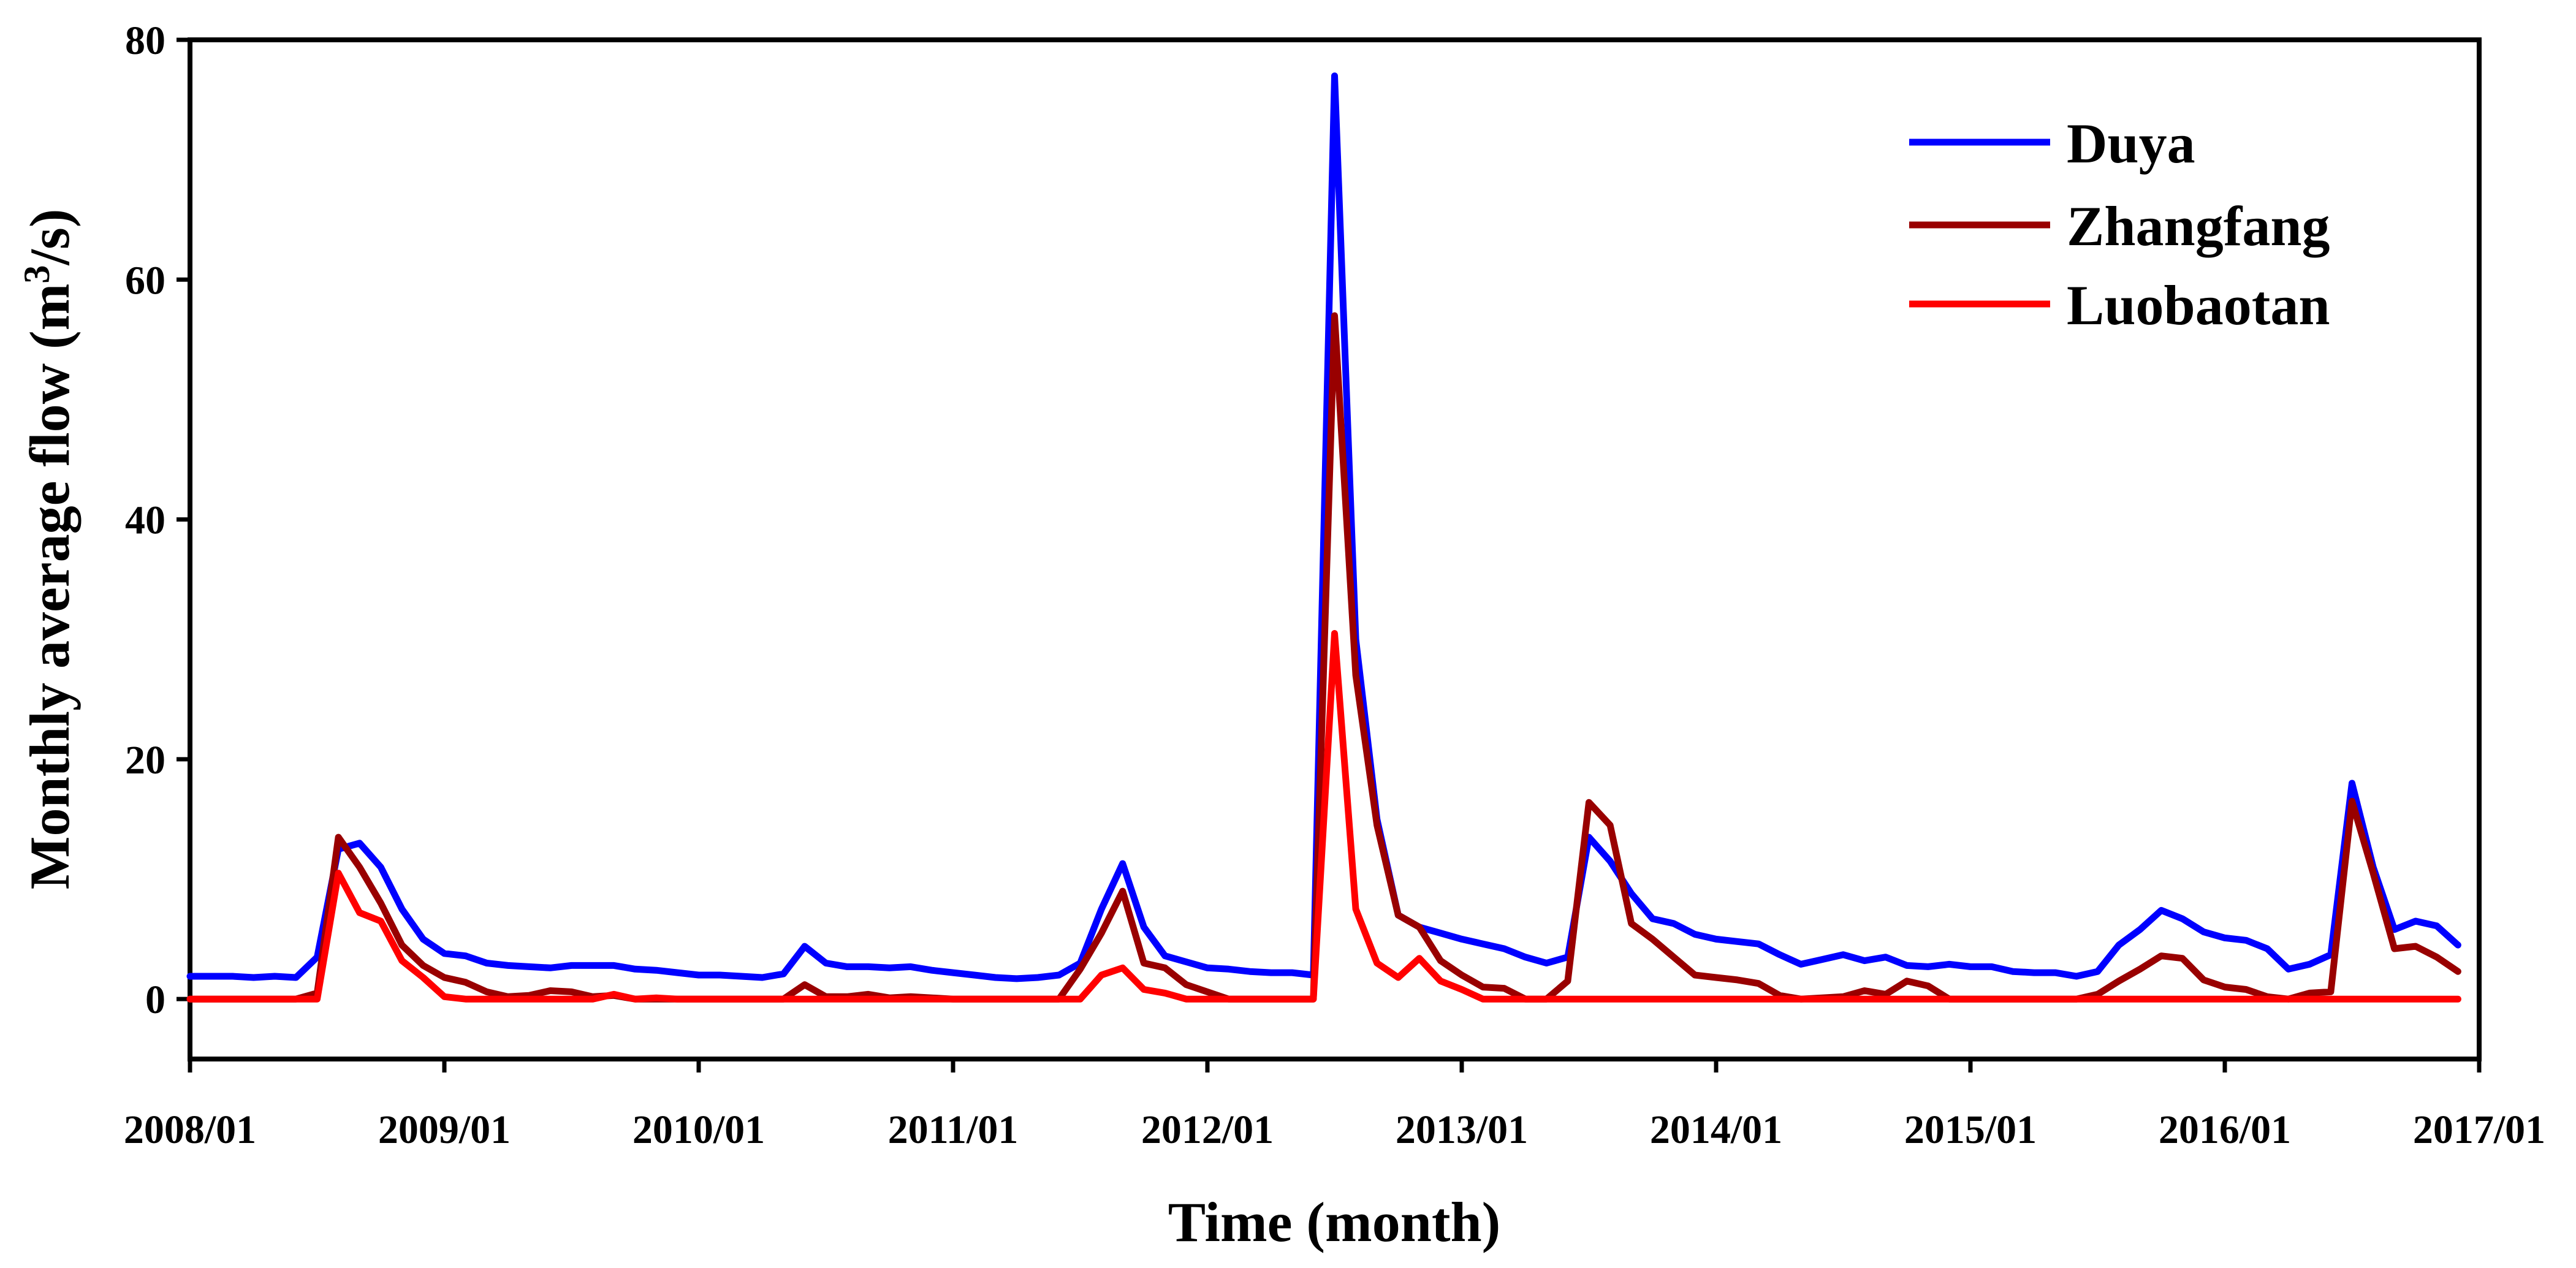 The height and width of the screenshot is (1268, 2576). I want to click on y-tick-label: 20, so click(145, 760).